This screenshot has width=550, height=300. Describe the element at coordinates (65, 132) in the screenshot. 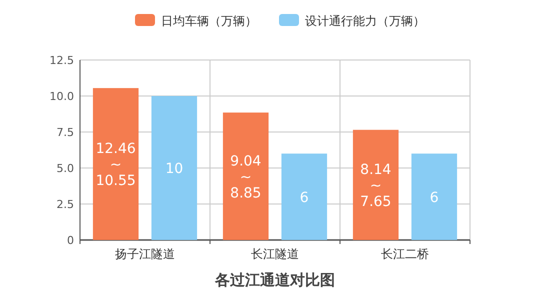

I see `y-tick-label: 7.5` at that location.